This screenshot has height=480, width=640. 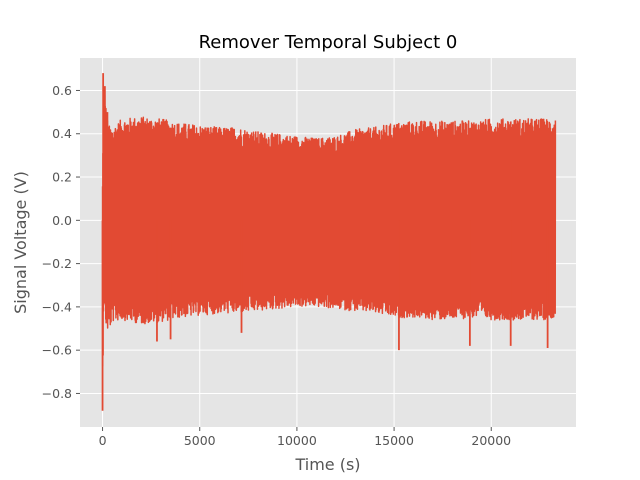 What do you see at coordinates (297, 440) in the screenshot?
I see `x-tick-label-2: 10000` at bounding box center [297, 440].